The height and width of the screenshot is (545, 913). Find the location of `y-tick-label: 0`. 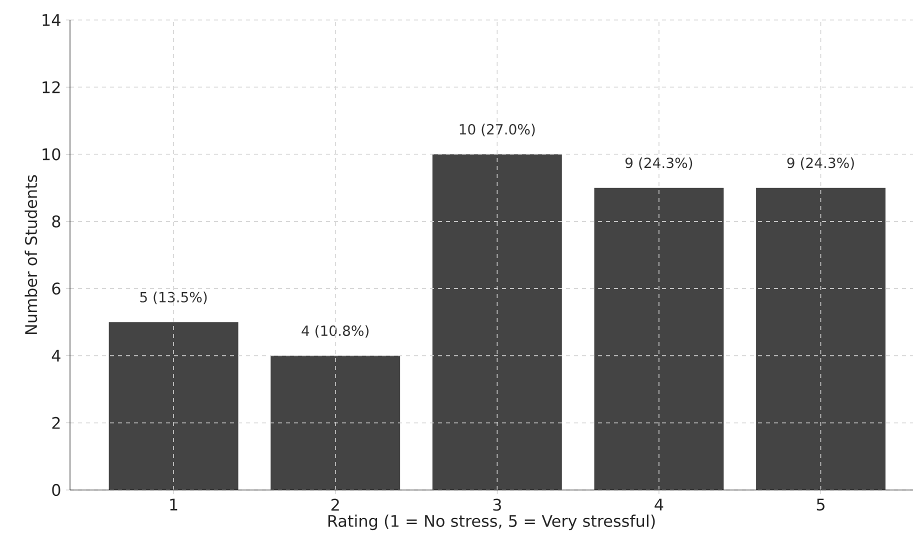

y-tick-label: 0 is located at coordinates (56, 490).